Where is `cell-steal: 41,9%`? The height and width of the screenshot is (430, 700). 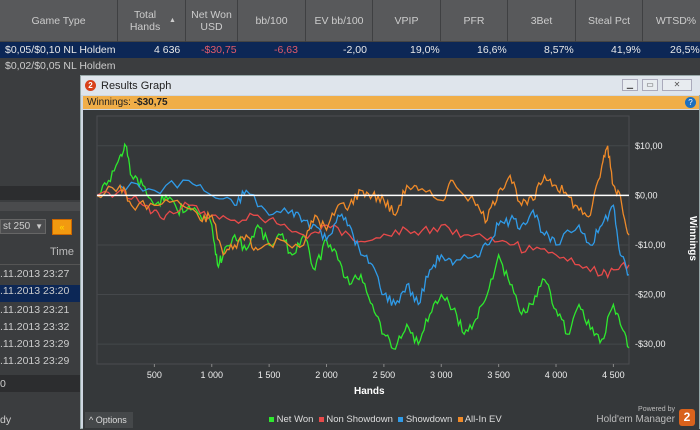 cell-steal: 41,9% is located at coordinates (626, 50).